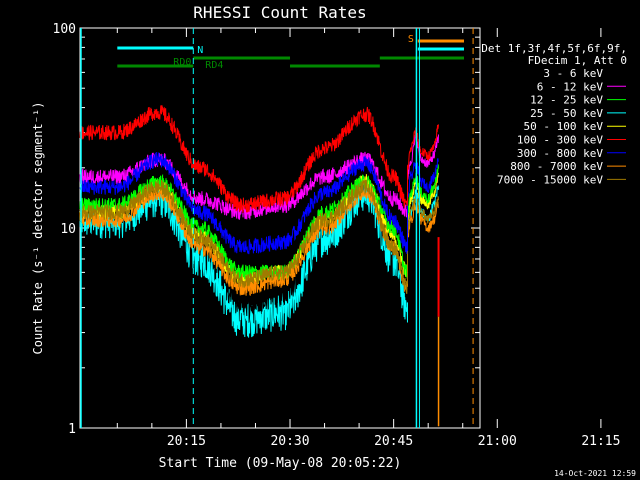 Image resolution: width=640 pixels, height=480 pixels. I want to click on series-line-300-800-keV, so click(259, 203).